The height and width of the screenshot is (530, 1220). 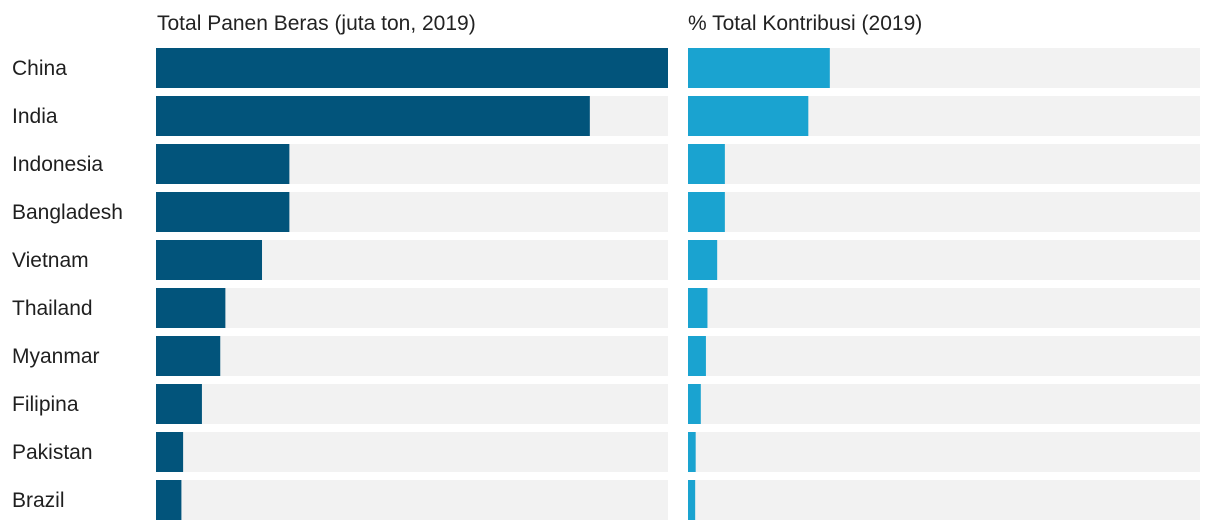 I want to click on right-bar-brazil, so click(x=692, y=500).